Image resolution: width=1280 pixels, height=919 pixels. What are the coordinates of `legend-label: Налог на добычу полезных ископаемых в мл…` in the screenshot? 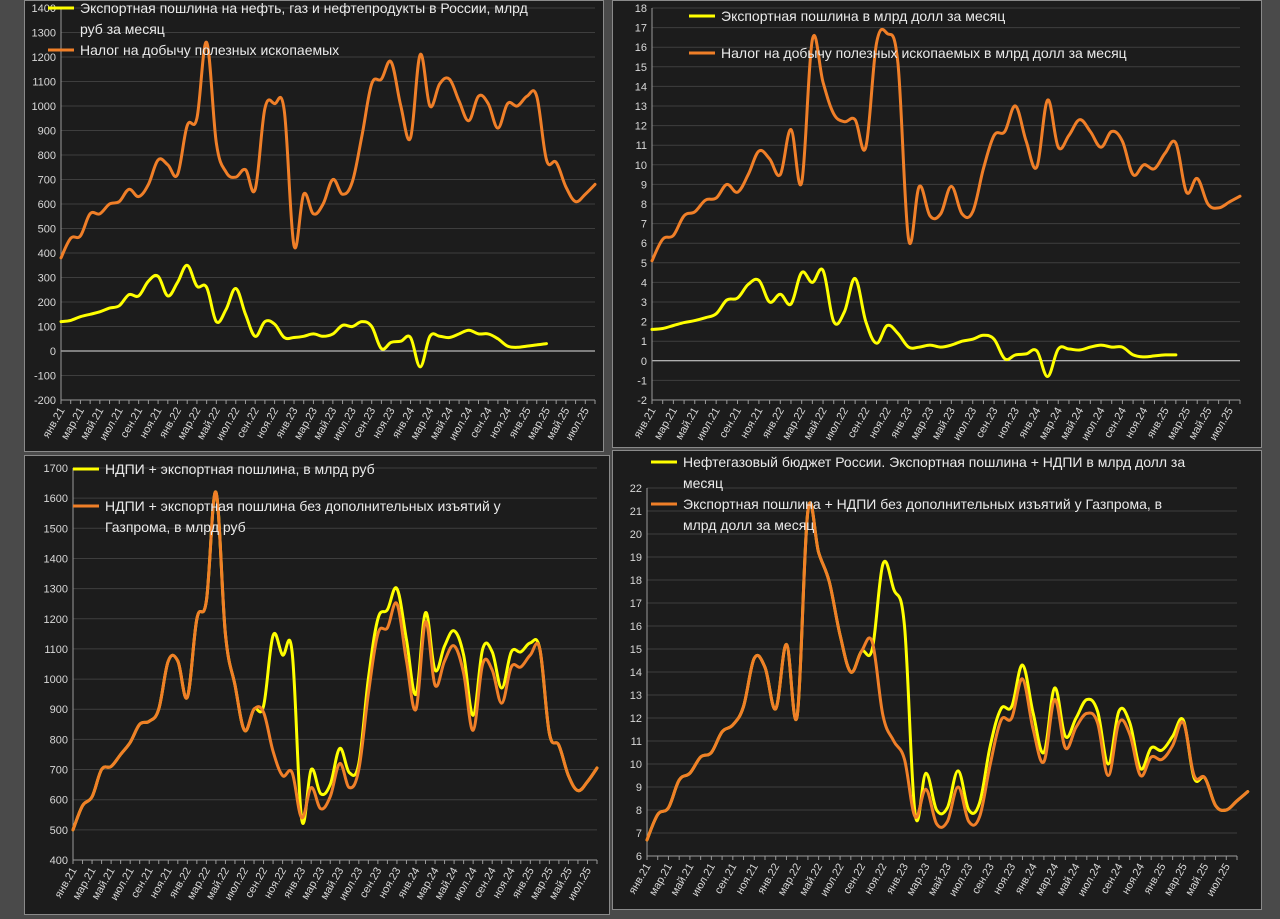 It's located at (924, 53).